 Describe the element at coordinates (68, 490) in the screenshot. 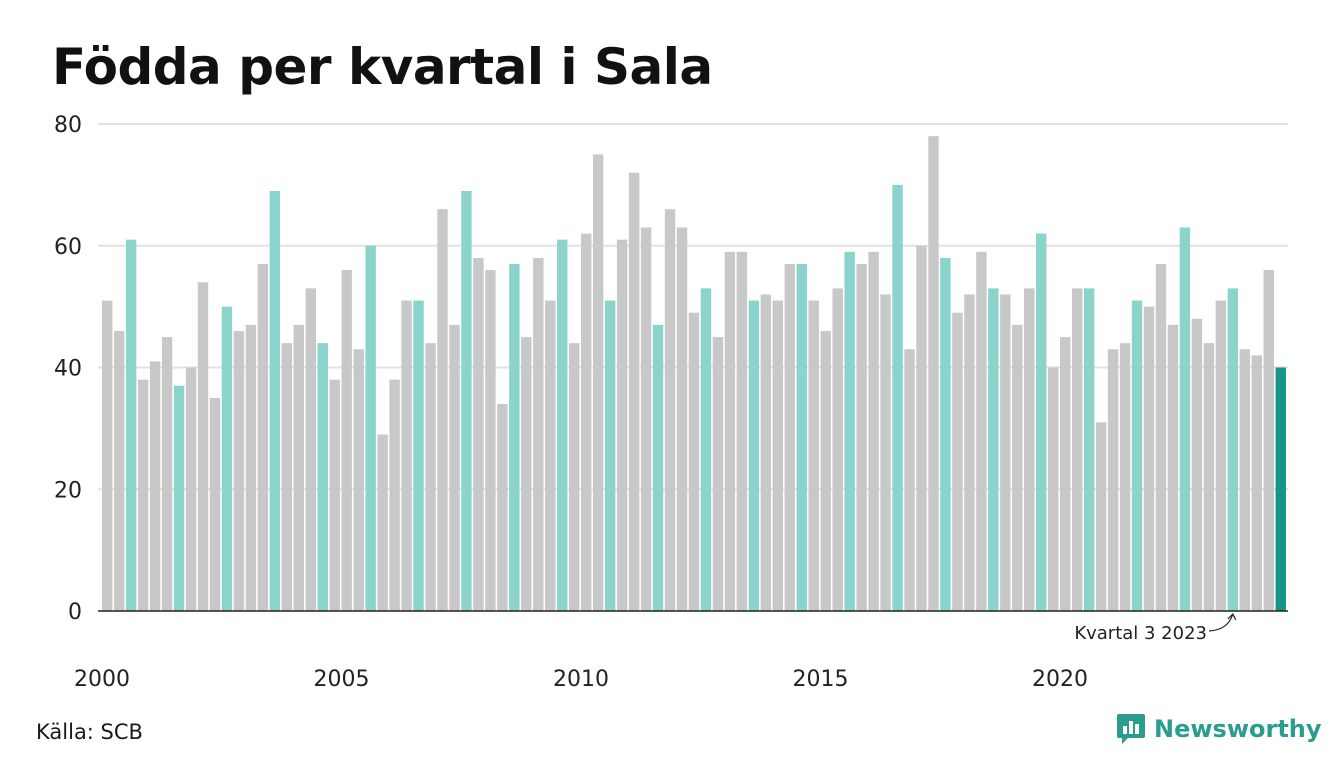

I see `y-tick-label: 20` at that location.